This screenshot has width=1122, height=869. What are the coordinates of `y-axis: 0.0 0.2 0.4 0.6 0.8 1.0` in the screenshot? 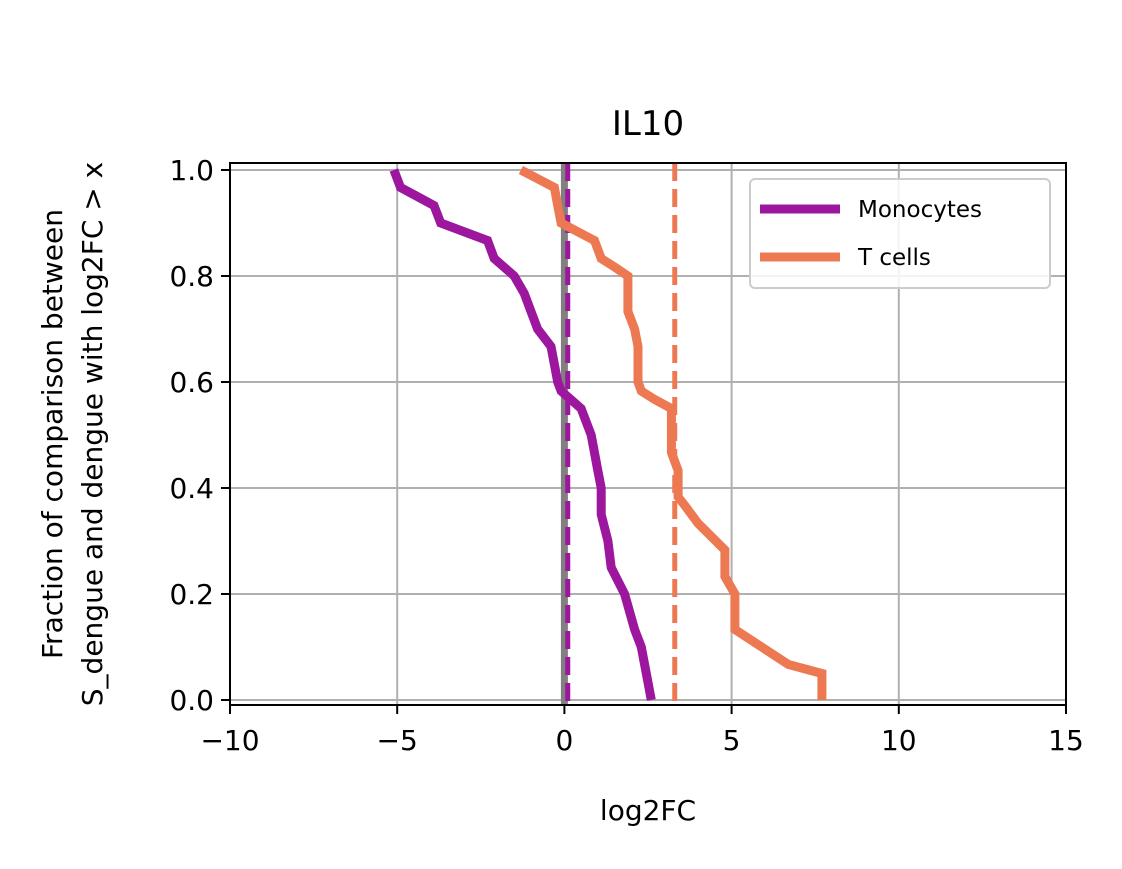 It's located at (199, 435).